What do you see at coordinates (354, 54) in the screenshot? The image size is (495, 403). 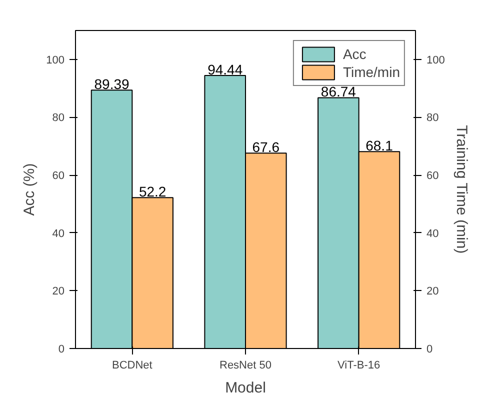 I see `legend-label: Acc` at bounding box center [354, 54].